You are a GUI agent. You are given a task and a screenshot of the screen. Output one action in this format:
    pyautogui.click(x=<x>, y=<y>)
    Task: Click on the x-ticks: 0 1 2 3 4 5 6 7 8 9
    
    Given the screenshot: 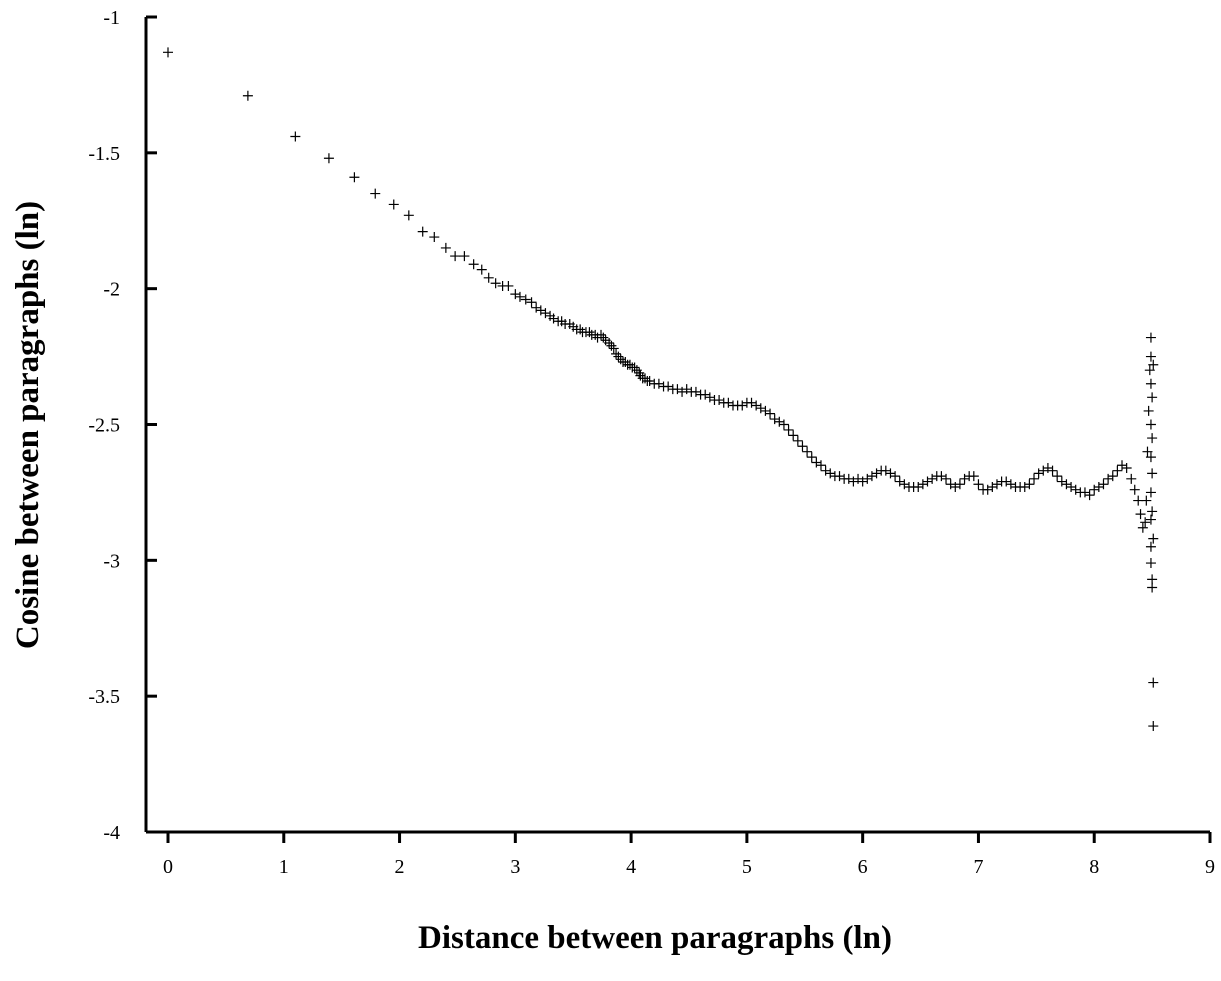 What is the action you would take?
    pyautogui.click(x=689, y=855)
    